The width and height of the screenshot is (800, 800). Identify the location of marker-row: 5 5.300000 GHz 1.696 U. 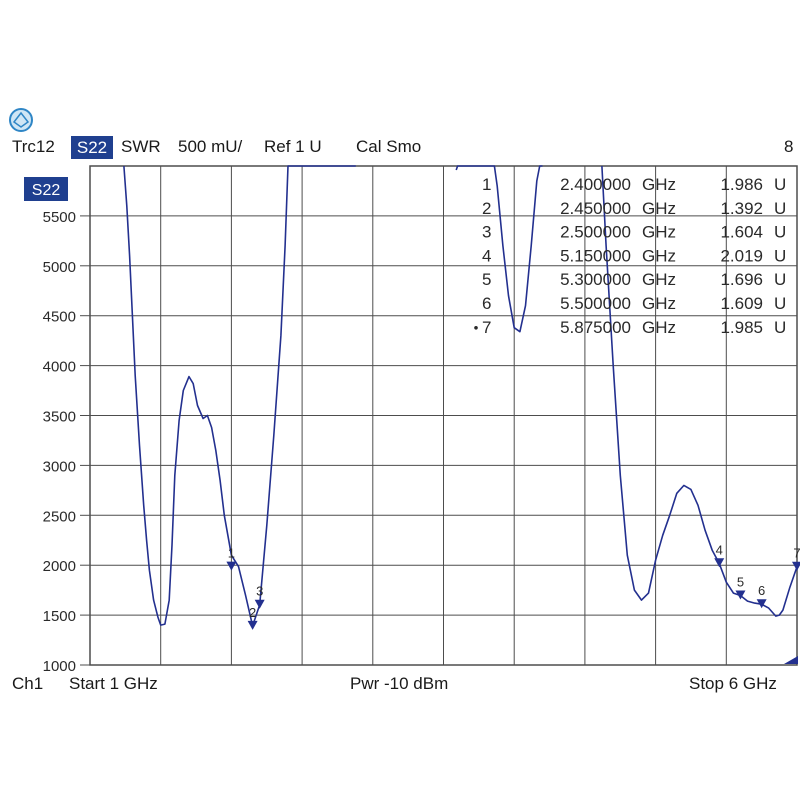
(634, 279).